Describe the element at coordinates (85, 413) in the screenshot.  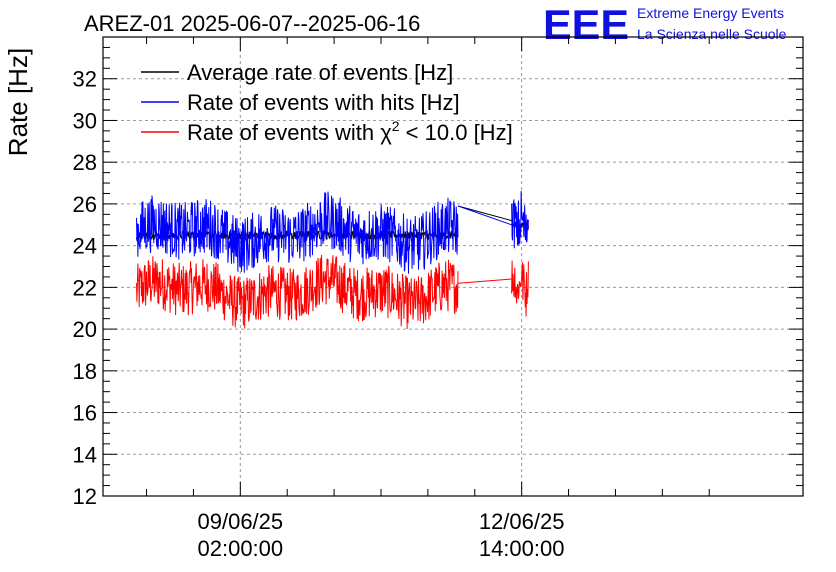
I see `y-tick-label: 16` at that location.